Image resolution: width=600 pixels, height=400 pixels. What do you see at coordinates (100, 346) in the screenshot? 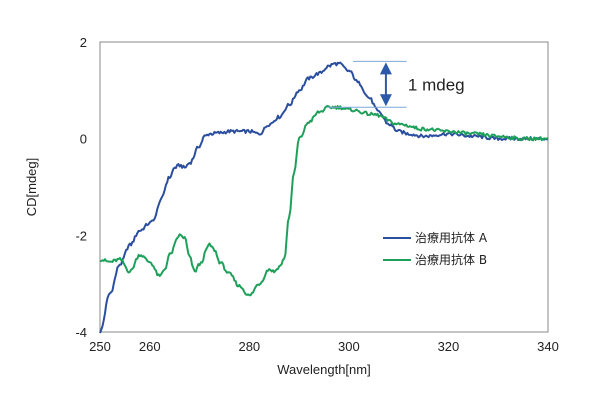
I see `x-tick-label: 250` at bounding box center [100, 346].